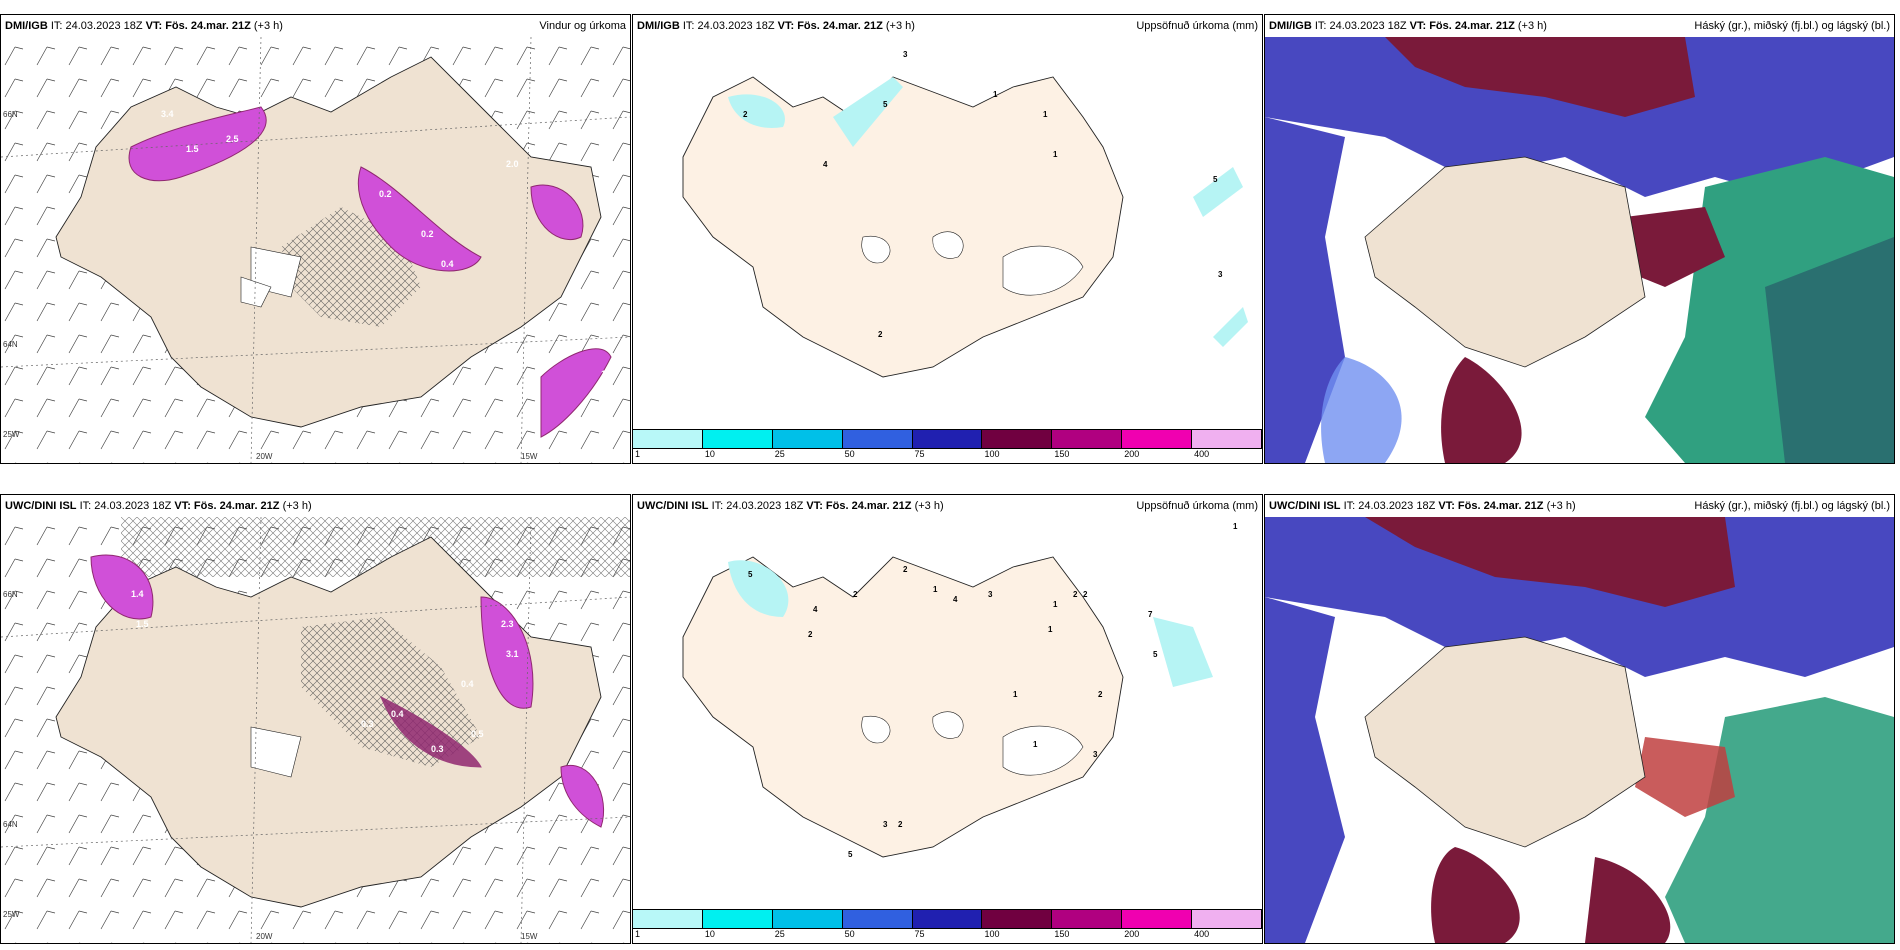 This screenshot has height=950, width=1900. What do you see at coordinates (232, 139) in the screenshot?
I see `wind-value: 2.5` at bounding box center [232, 139].